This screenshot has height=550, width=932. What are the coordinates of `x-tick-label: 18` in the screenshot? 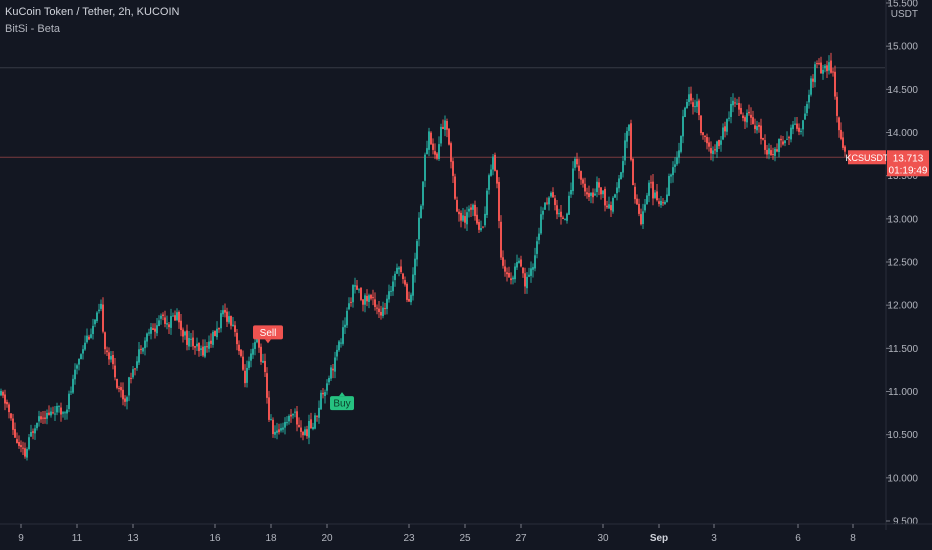 It's located at (271, 538).